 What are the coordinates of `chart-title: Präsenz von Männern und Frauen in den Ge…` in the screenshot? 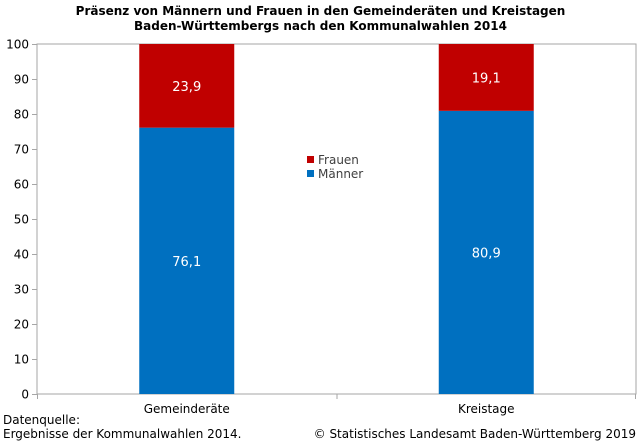 It's located at (320, 19).